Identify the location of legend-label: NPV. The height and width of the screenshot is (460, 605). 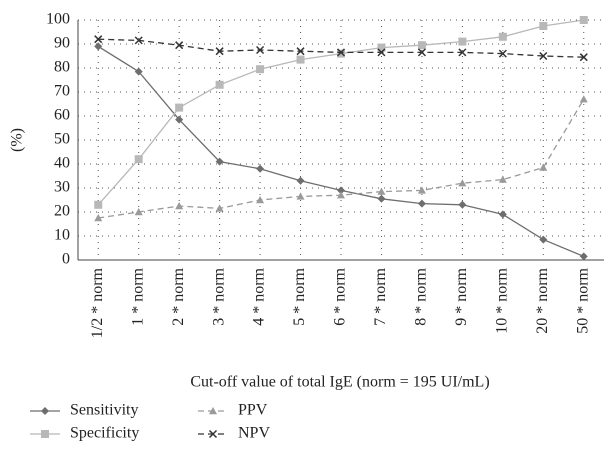
(254, 433).